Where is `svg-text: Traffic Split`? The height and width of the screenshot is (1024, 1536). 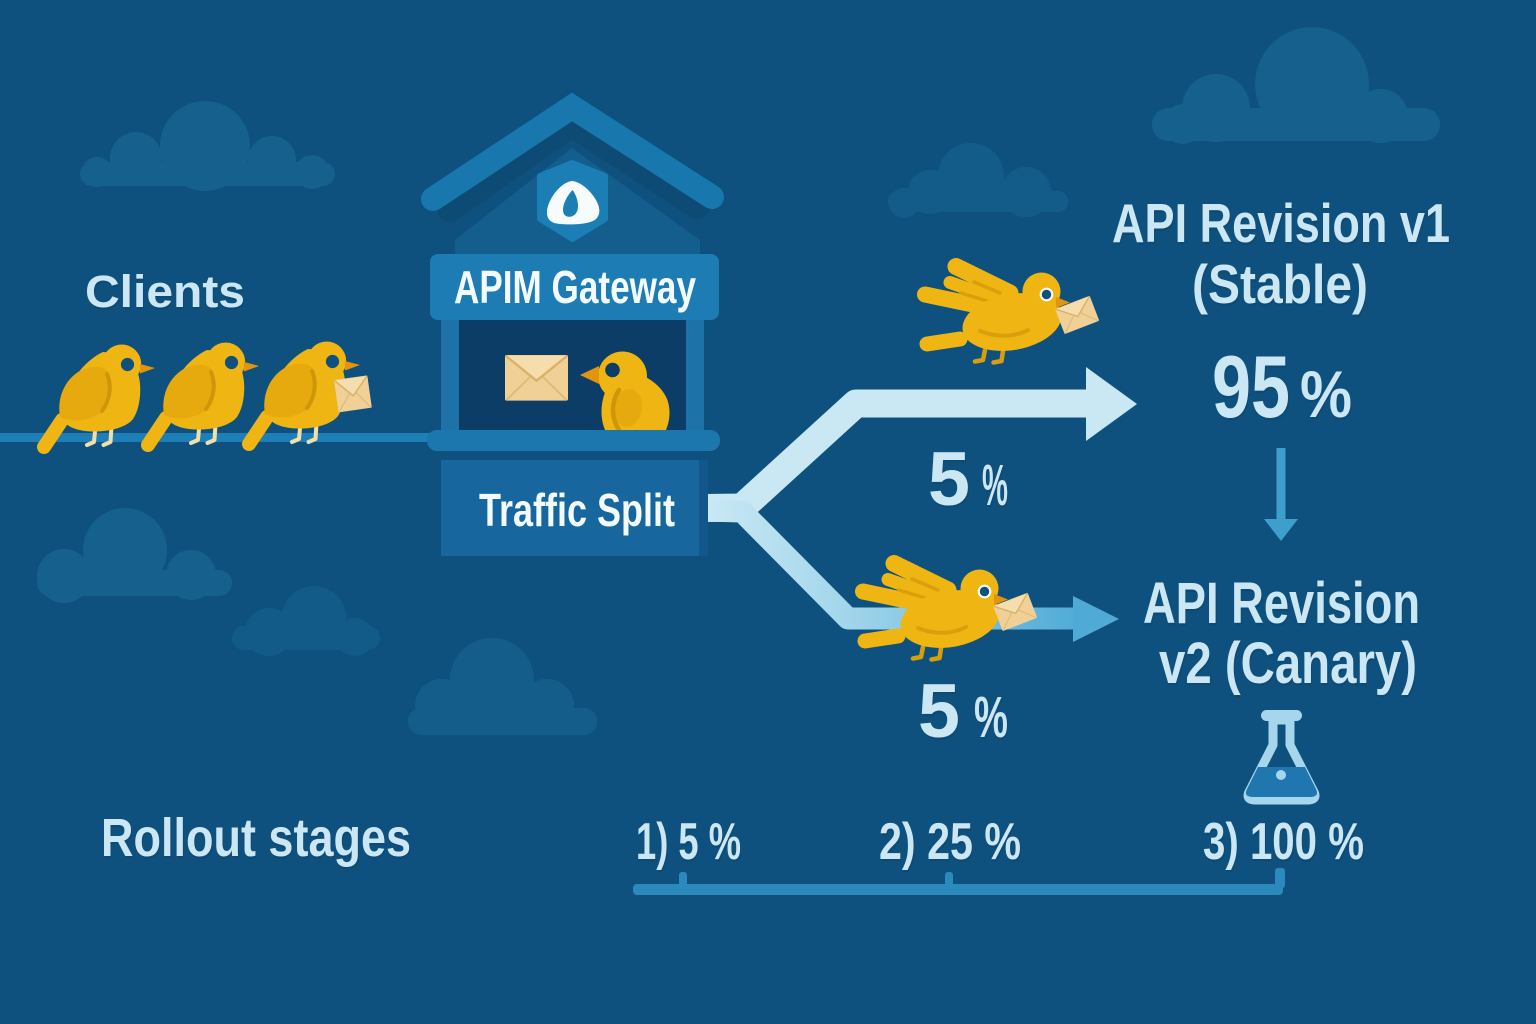 svg-text: Traffic Split is located at coordinates (577, 510).